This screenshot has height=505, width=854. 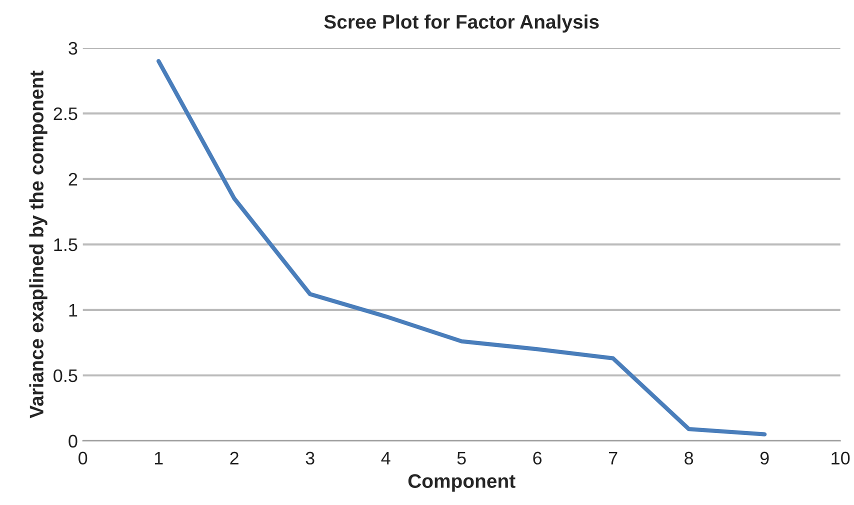 What do you see at coordinates (66, 375) in the screenshot?
I see `y-tick-label: 0.5` at bounding box center [66, 375].